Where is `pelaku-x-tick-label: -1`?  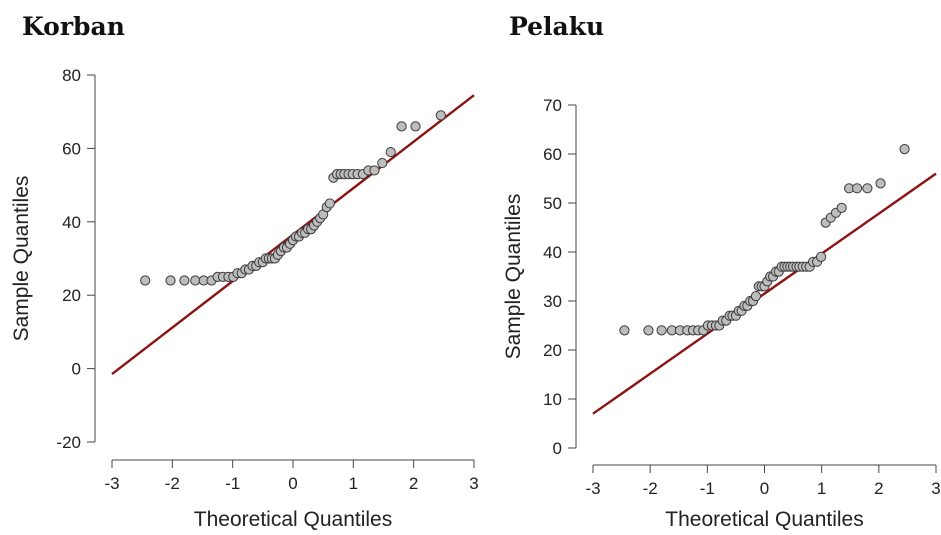
pelaku-x-tick-label: -1 is located at coordinates (707, 488).